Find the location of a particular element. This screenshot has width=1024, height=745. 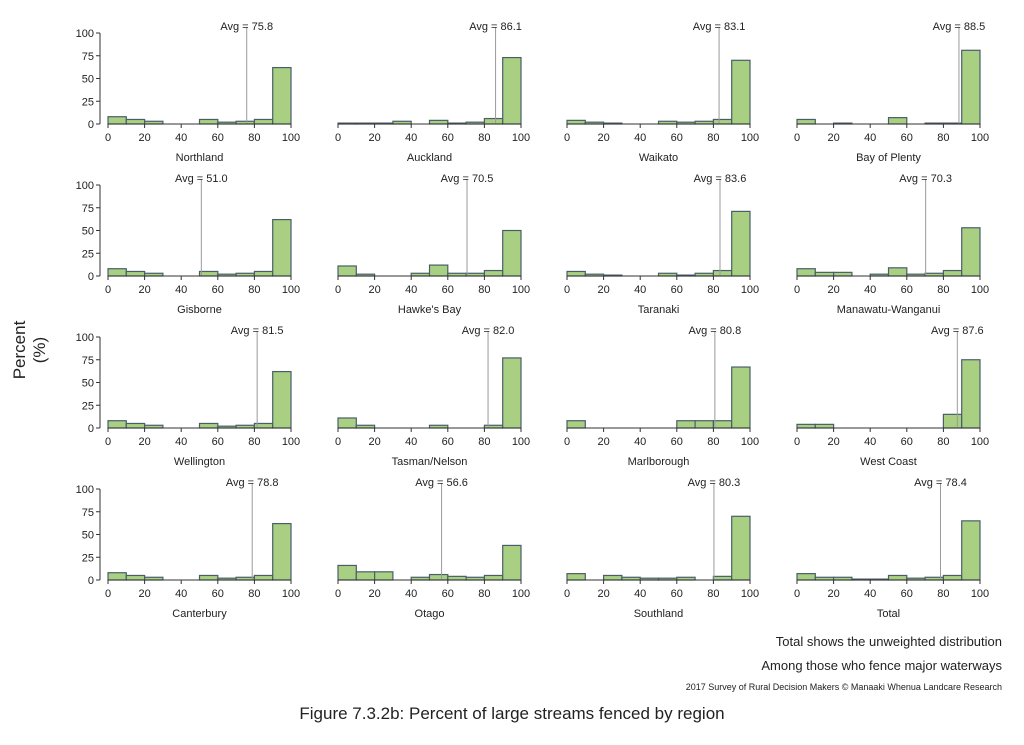

panel-label: Tasman/Nelson is located at coordinates (430, 462).